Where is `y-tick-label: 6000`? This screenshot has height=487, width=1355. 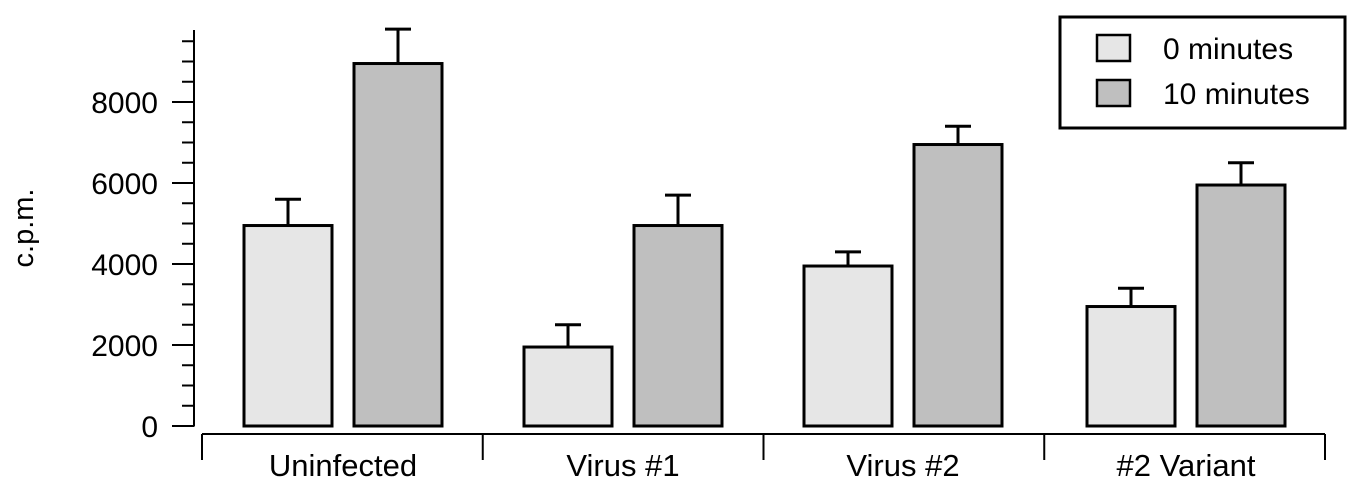
y-tick-label: 6000 is located at coordinates (124, 184).